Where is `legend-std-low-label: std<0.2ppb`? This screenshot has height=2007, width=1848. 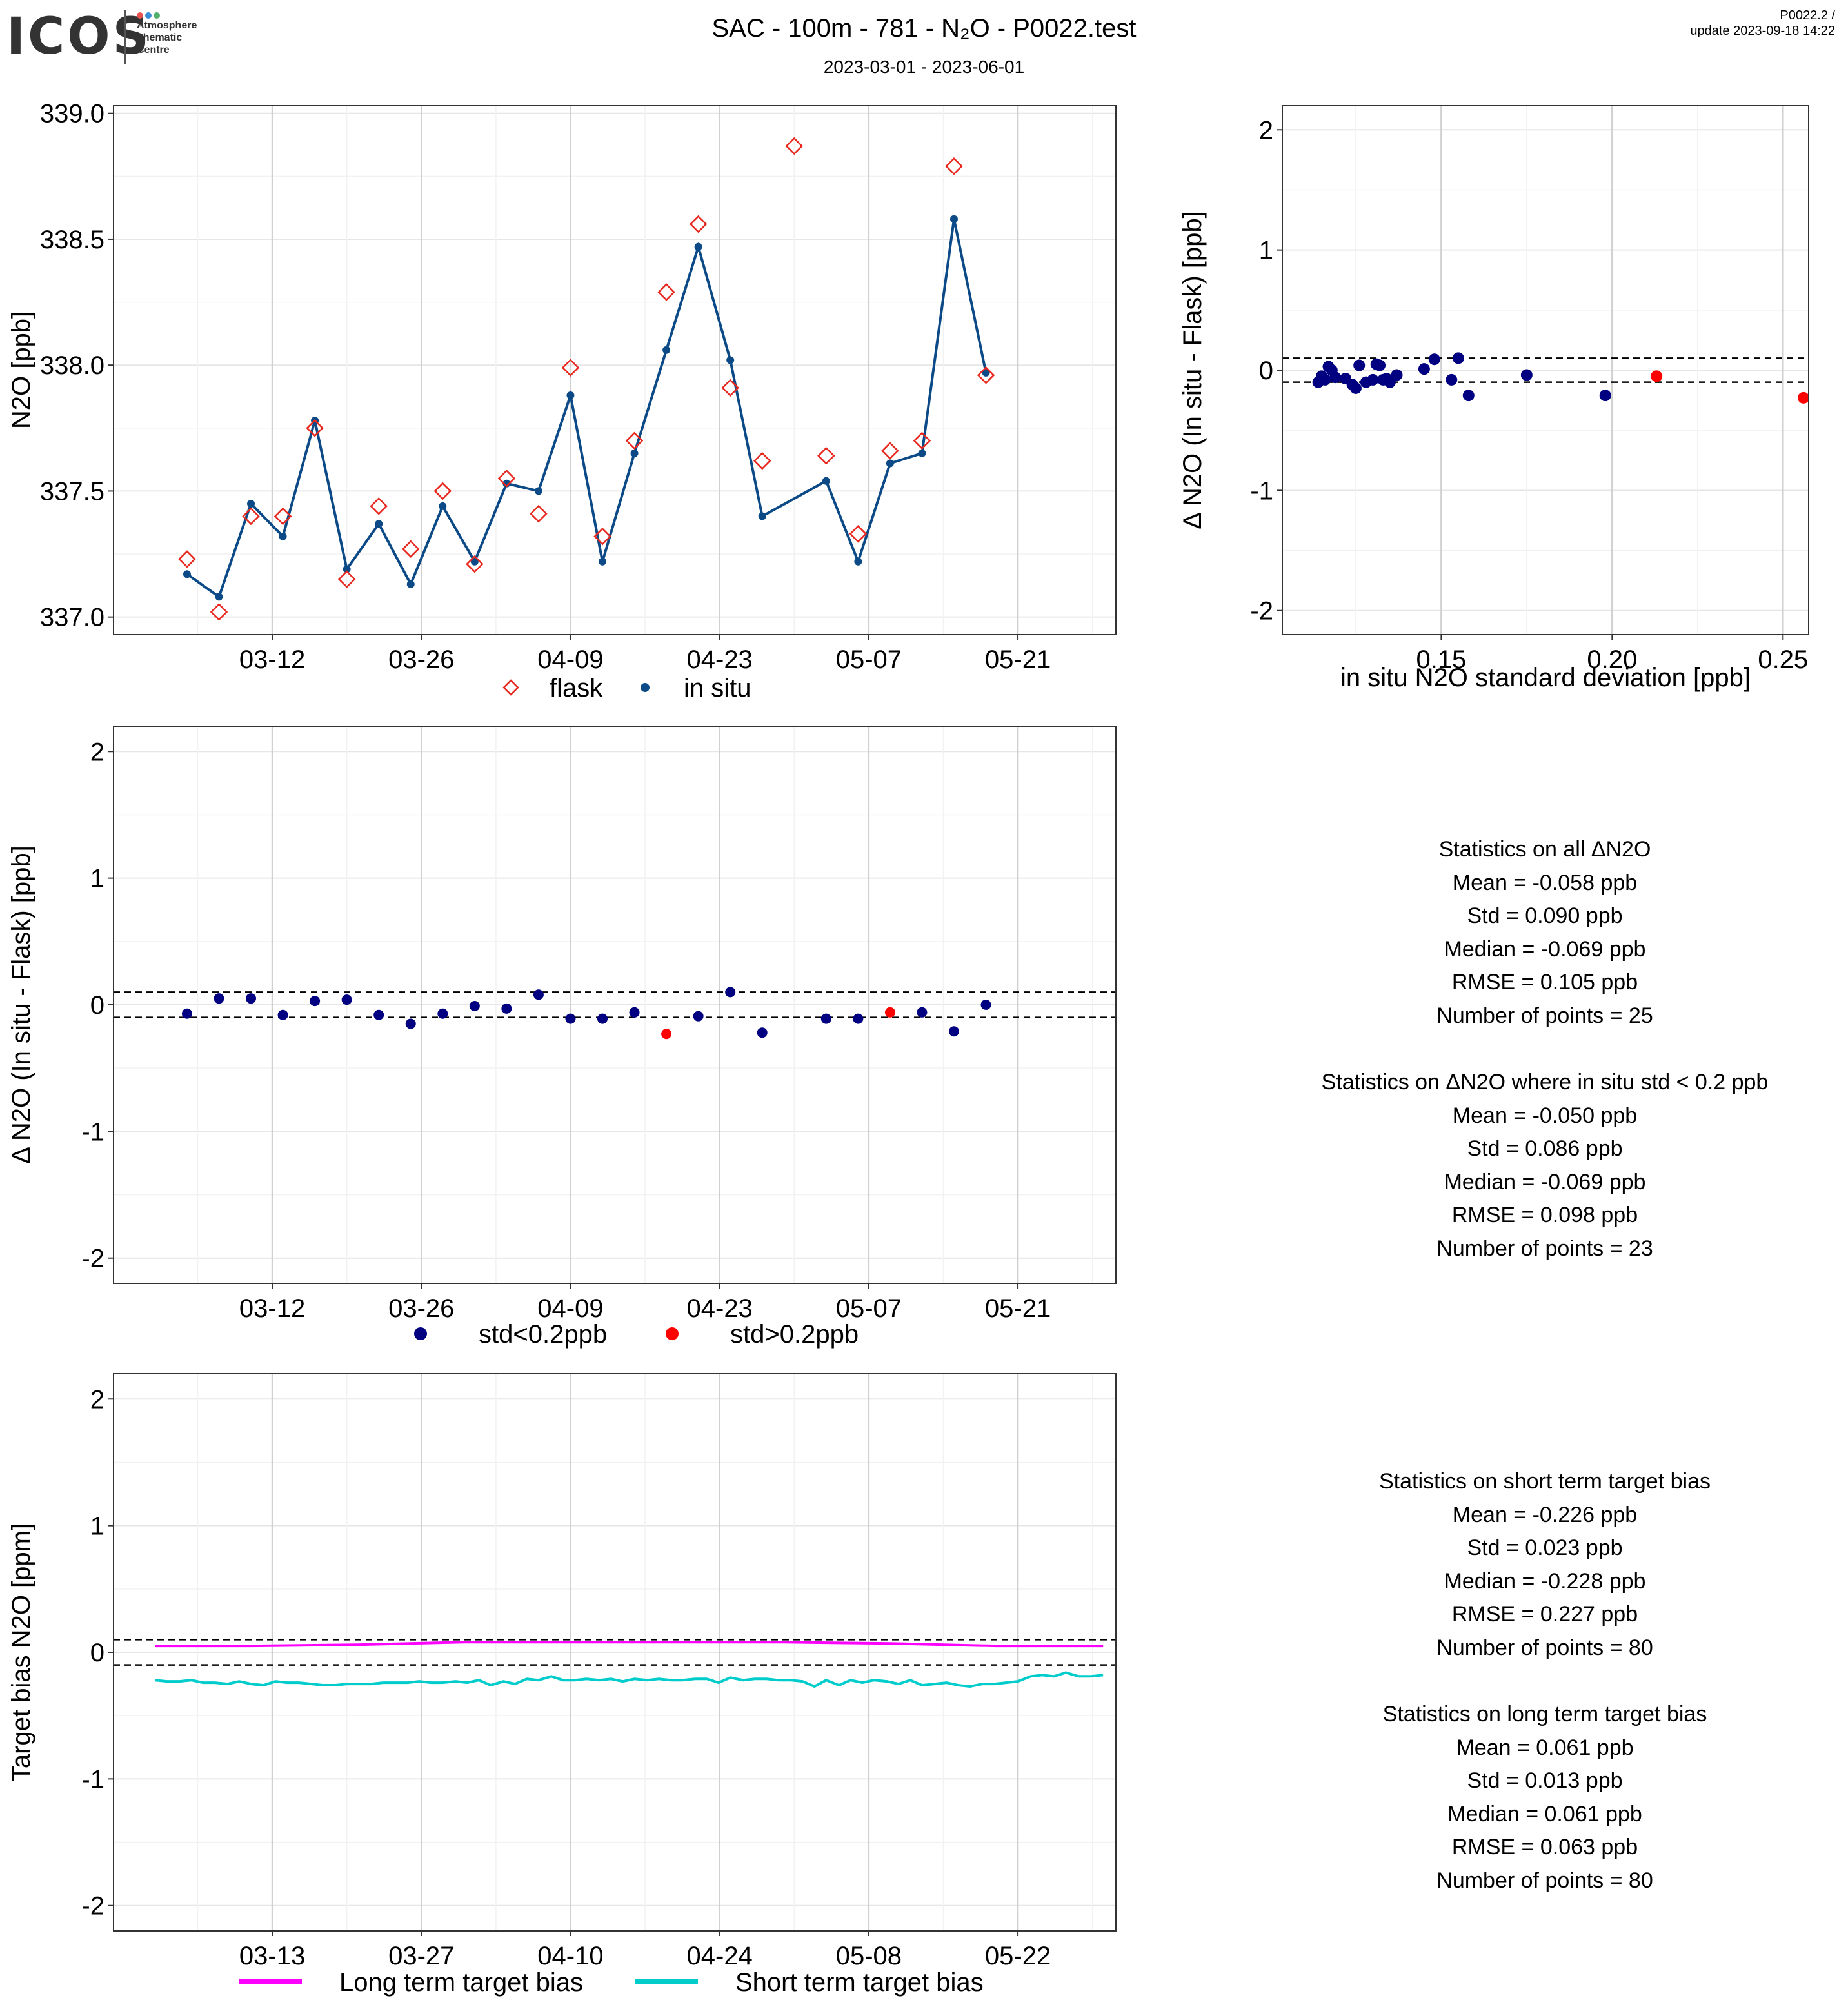 legend-std-low-label: std<0.2ppb is located at coordinates (543, 1334).